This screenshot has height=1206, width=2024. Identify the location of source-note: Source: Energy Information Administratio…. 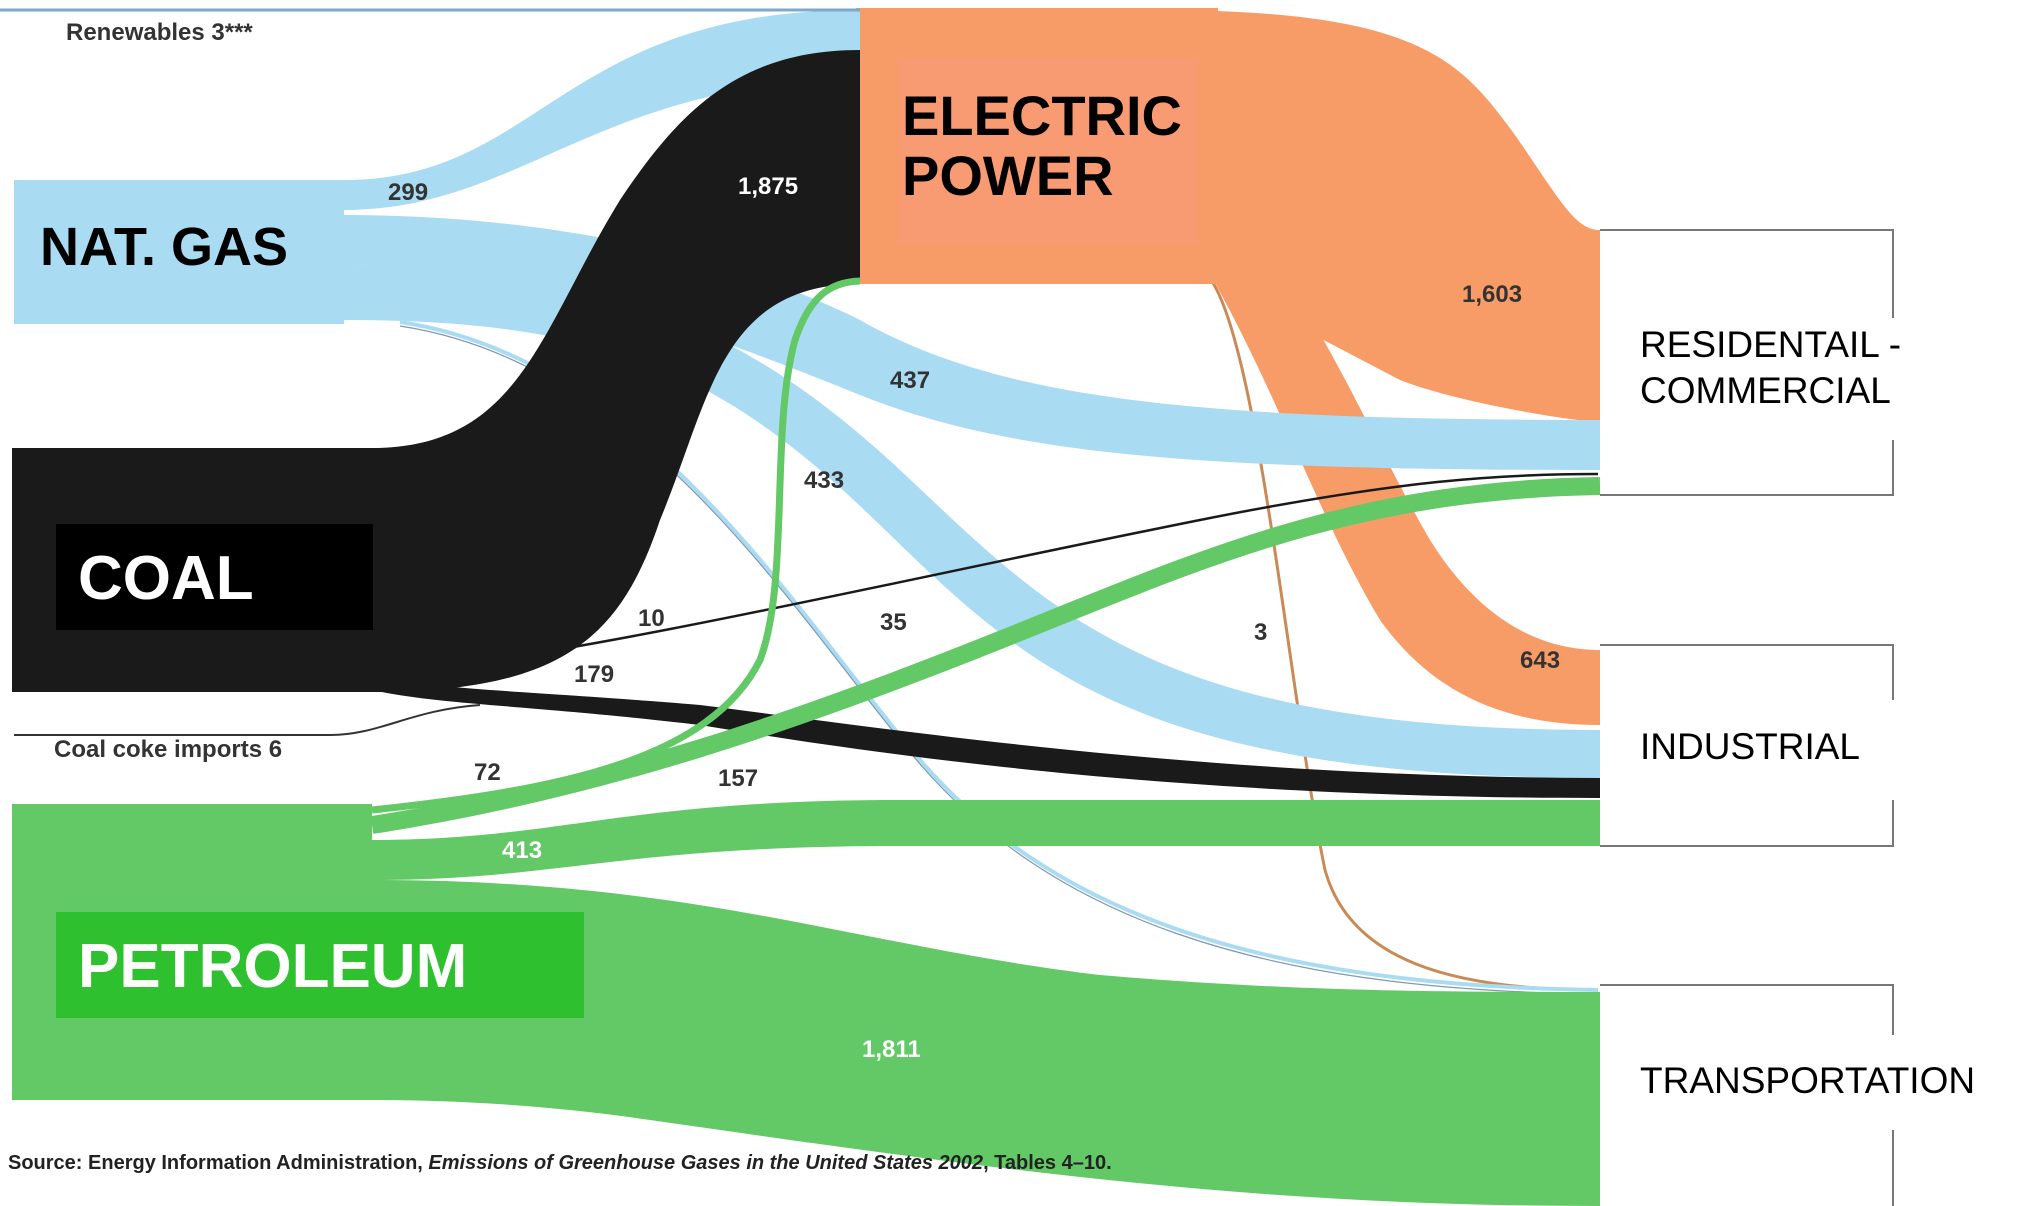
(560, 1163).